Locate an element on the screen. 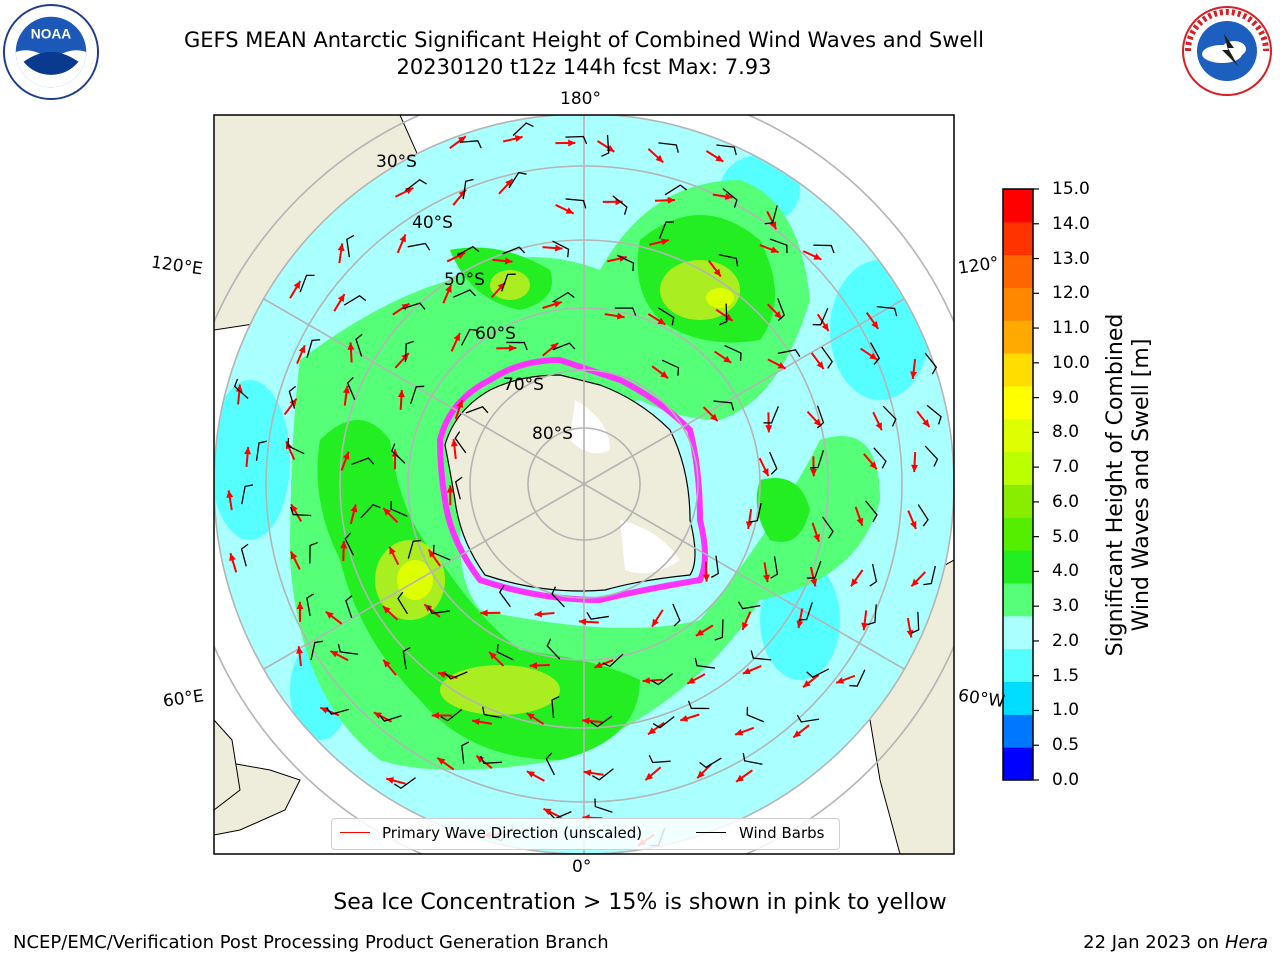 This screenshot has width=1280, height=960. colorbar-tick-label: 2.0 is located at coordinates (1066, 640).